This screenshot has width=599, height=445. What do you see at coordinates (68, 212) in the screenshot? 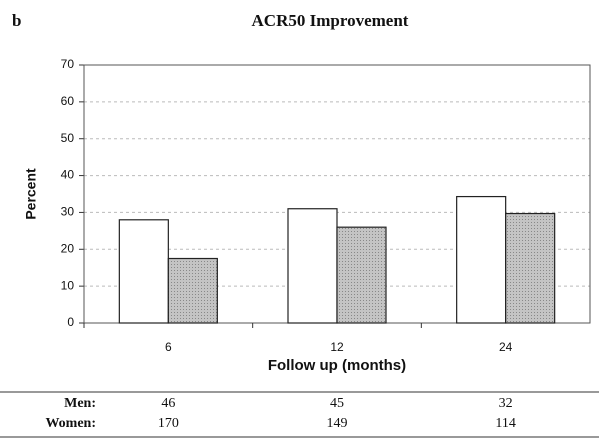
I see `y-tick-label: 30` at bounding box center [68, 212].